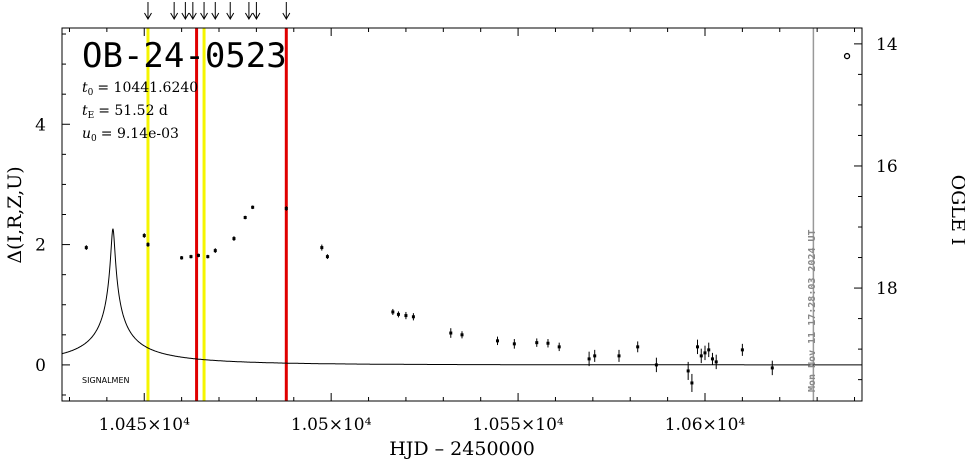  I want to click on right-axis-title: OGLE I, so click(956, 210).